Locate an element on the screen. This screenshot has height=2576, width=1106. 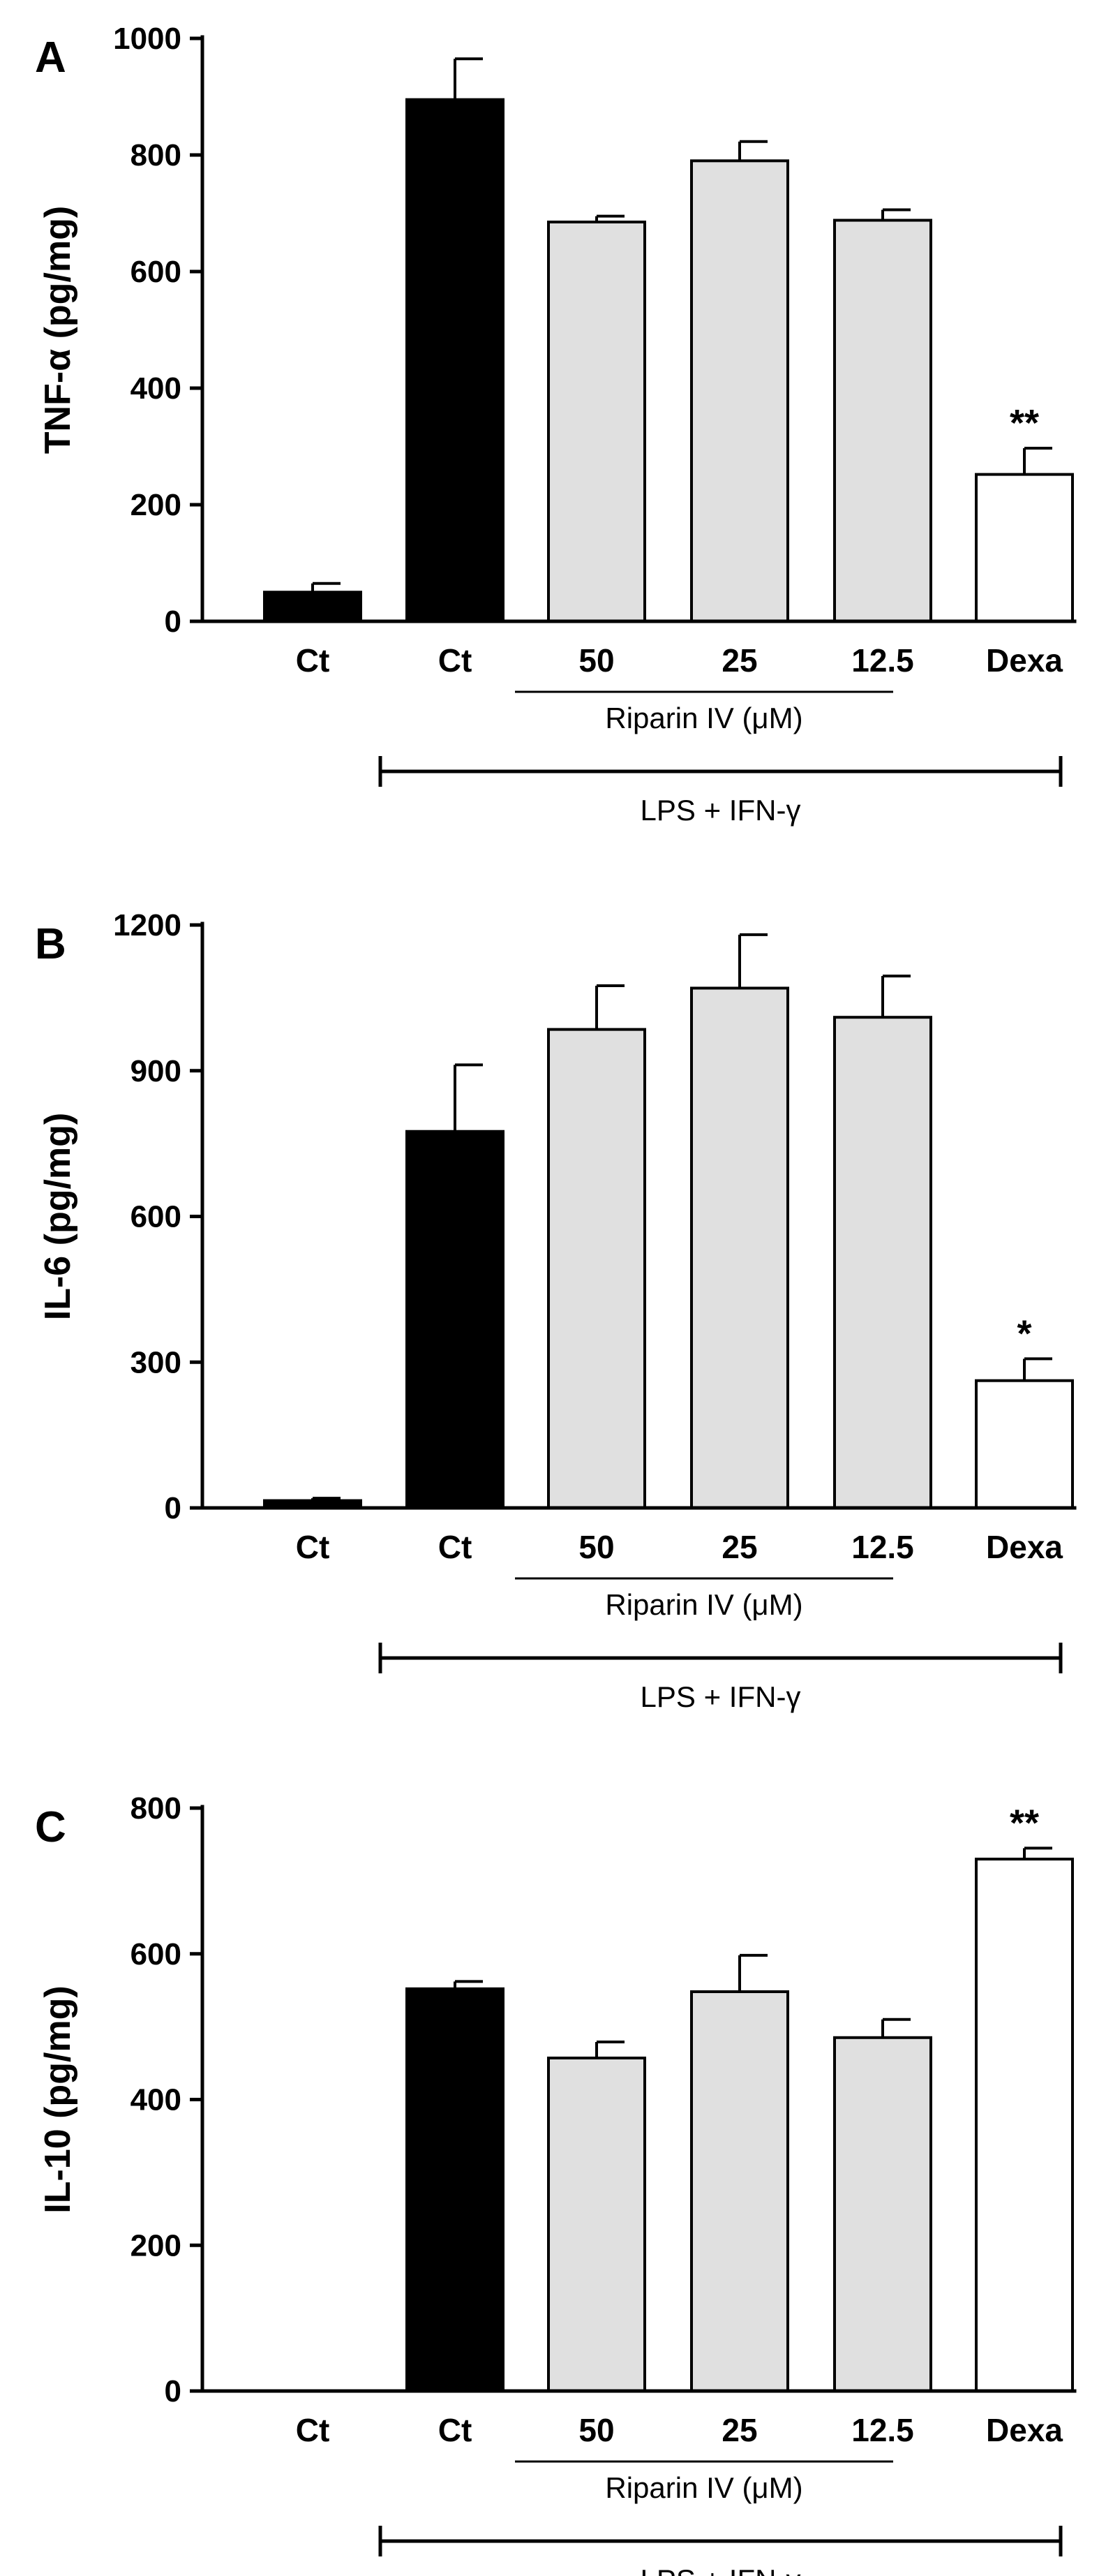
y-axis-label: IL-6 (pg/mg) is located at coordinates (58, 1217).